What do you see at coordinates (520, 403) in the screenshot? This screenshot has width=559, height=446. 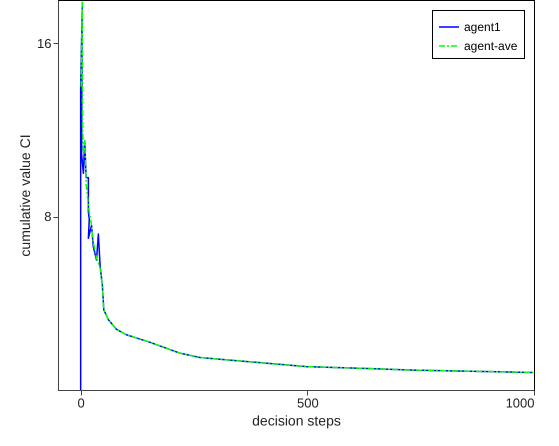 I see `x-tick-label: 1000` at bounding box center [520, 403].